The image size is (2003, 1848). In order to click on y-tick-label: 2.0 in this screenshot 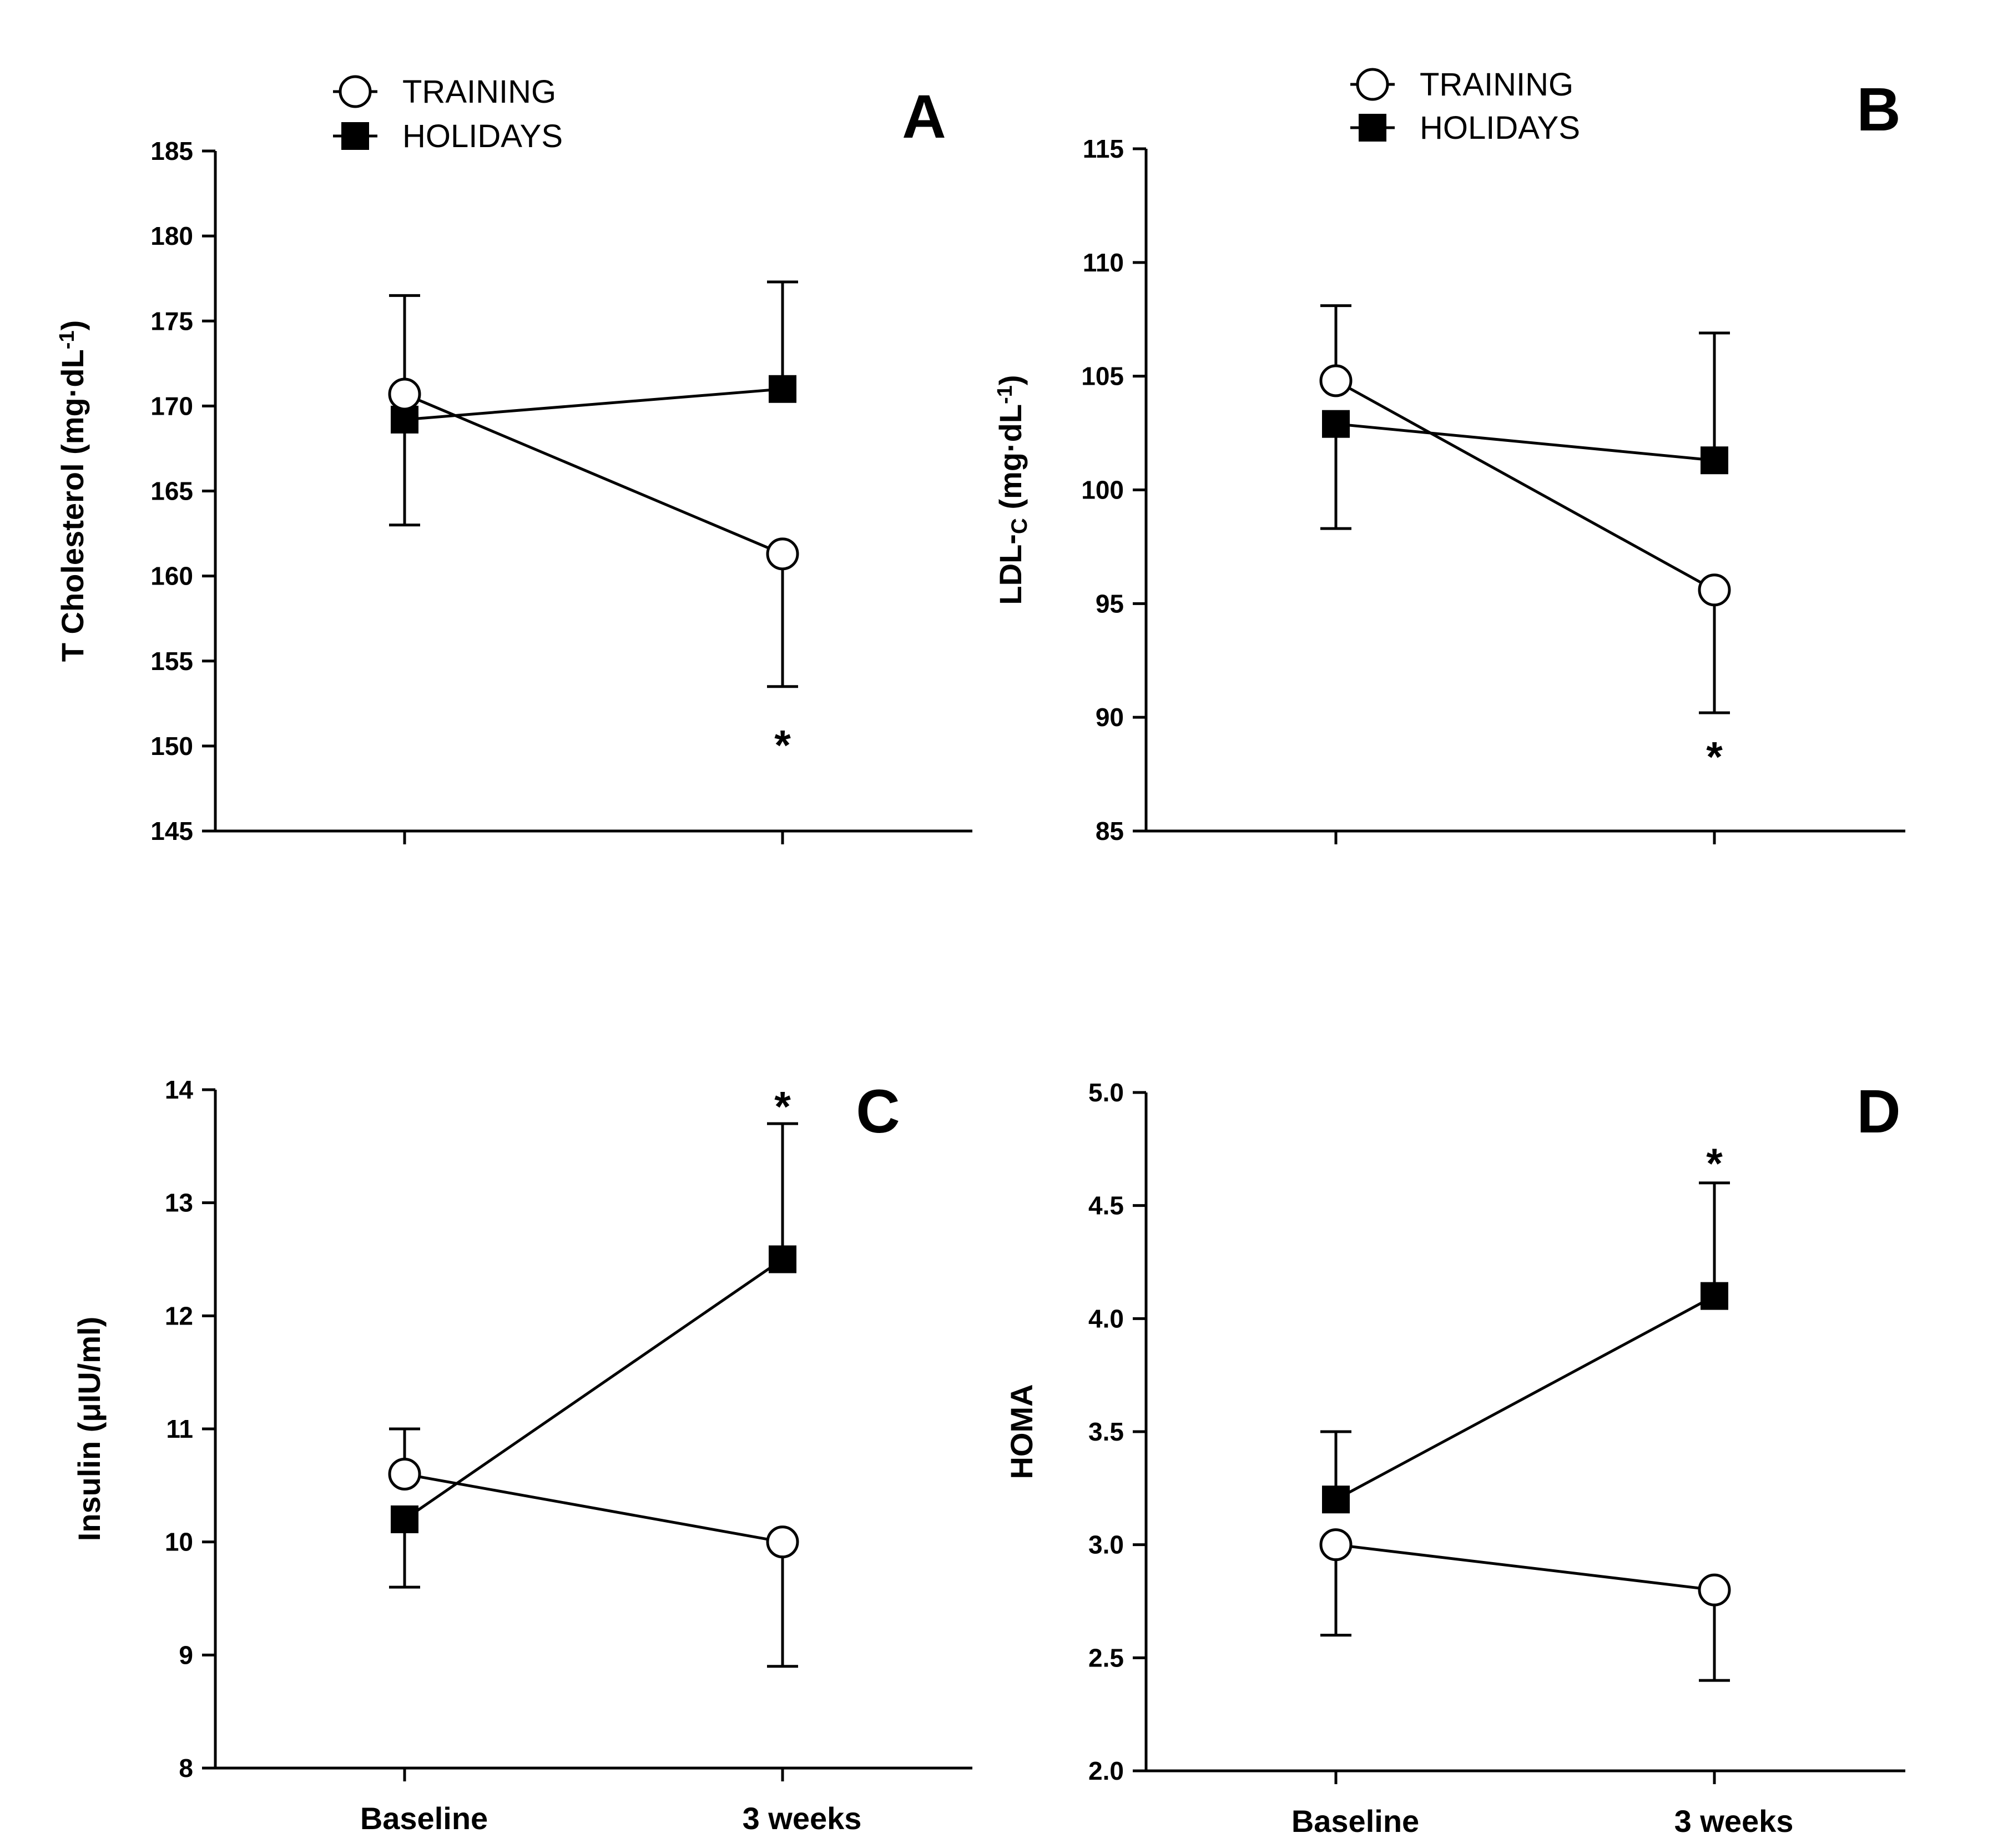, I will do `click(1106, 1770)`.